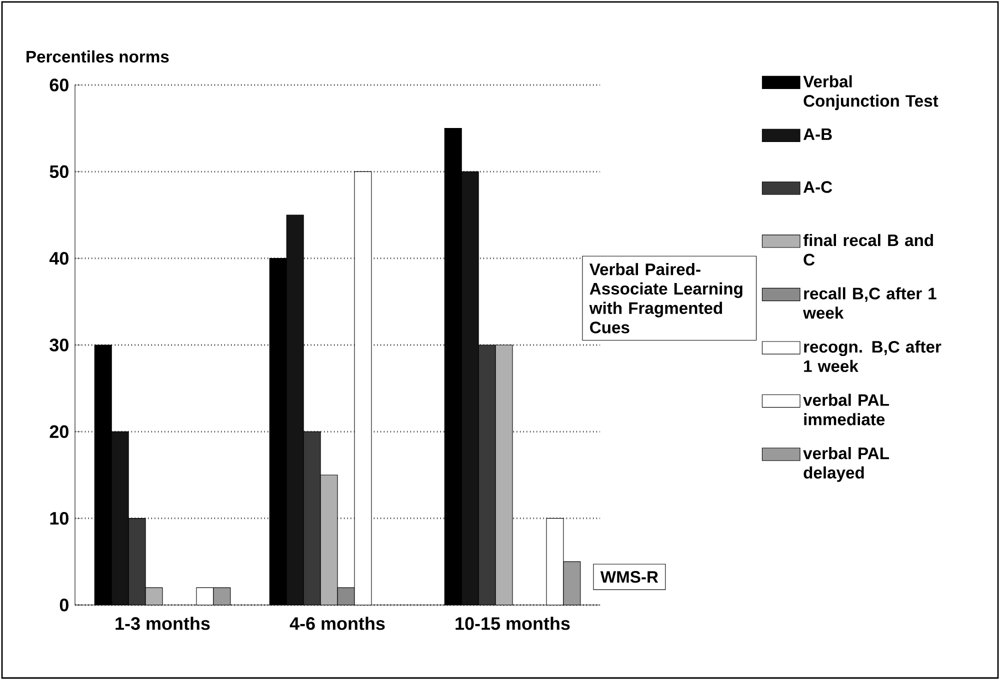 The width and height of the screenshot is (1000, 680). What do you see at coordinates (163, 623) in the screenshot?
I see `x-tick-label: 1-3 months` at bounding box center [163, 623].